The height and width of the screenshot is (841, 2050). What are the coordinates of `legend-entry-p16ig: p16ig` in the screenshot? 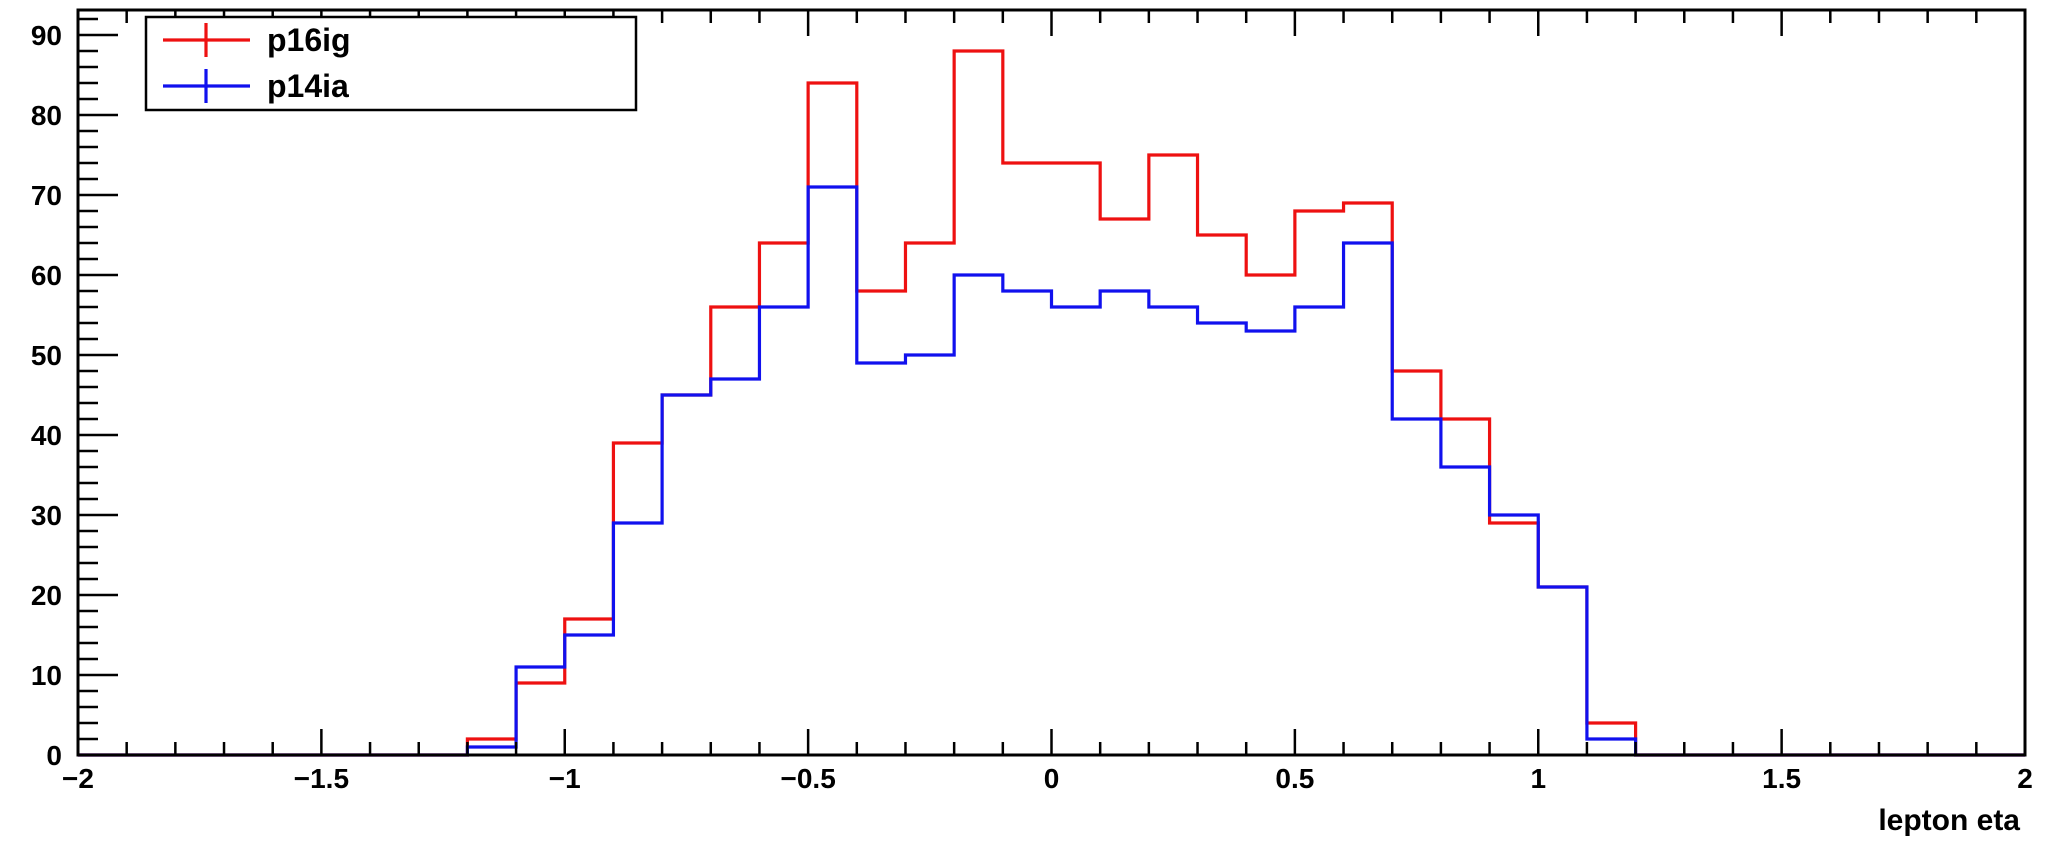 It's located at (257, 40).